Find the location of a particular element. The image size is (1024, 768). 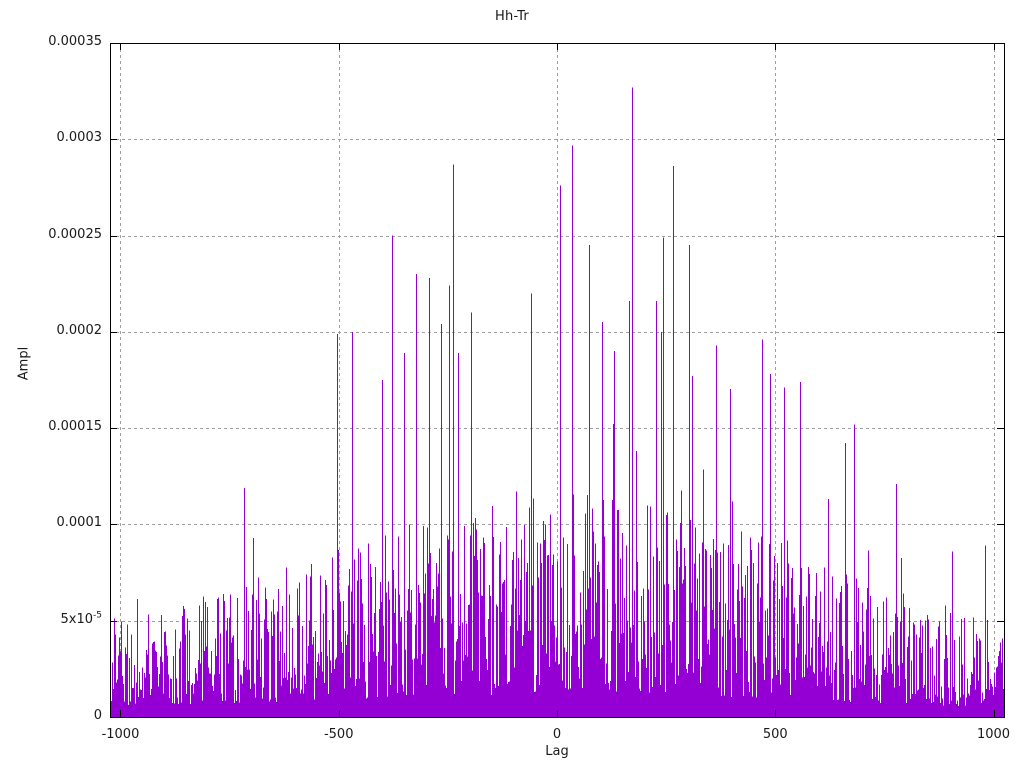

x-tick-label: 1000 is located at coordinates (993, 734).